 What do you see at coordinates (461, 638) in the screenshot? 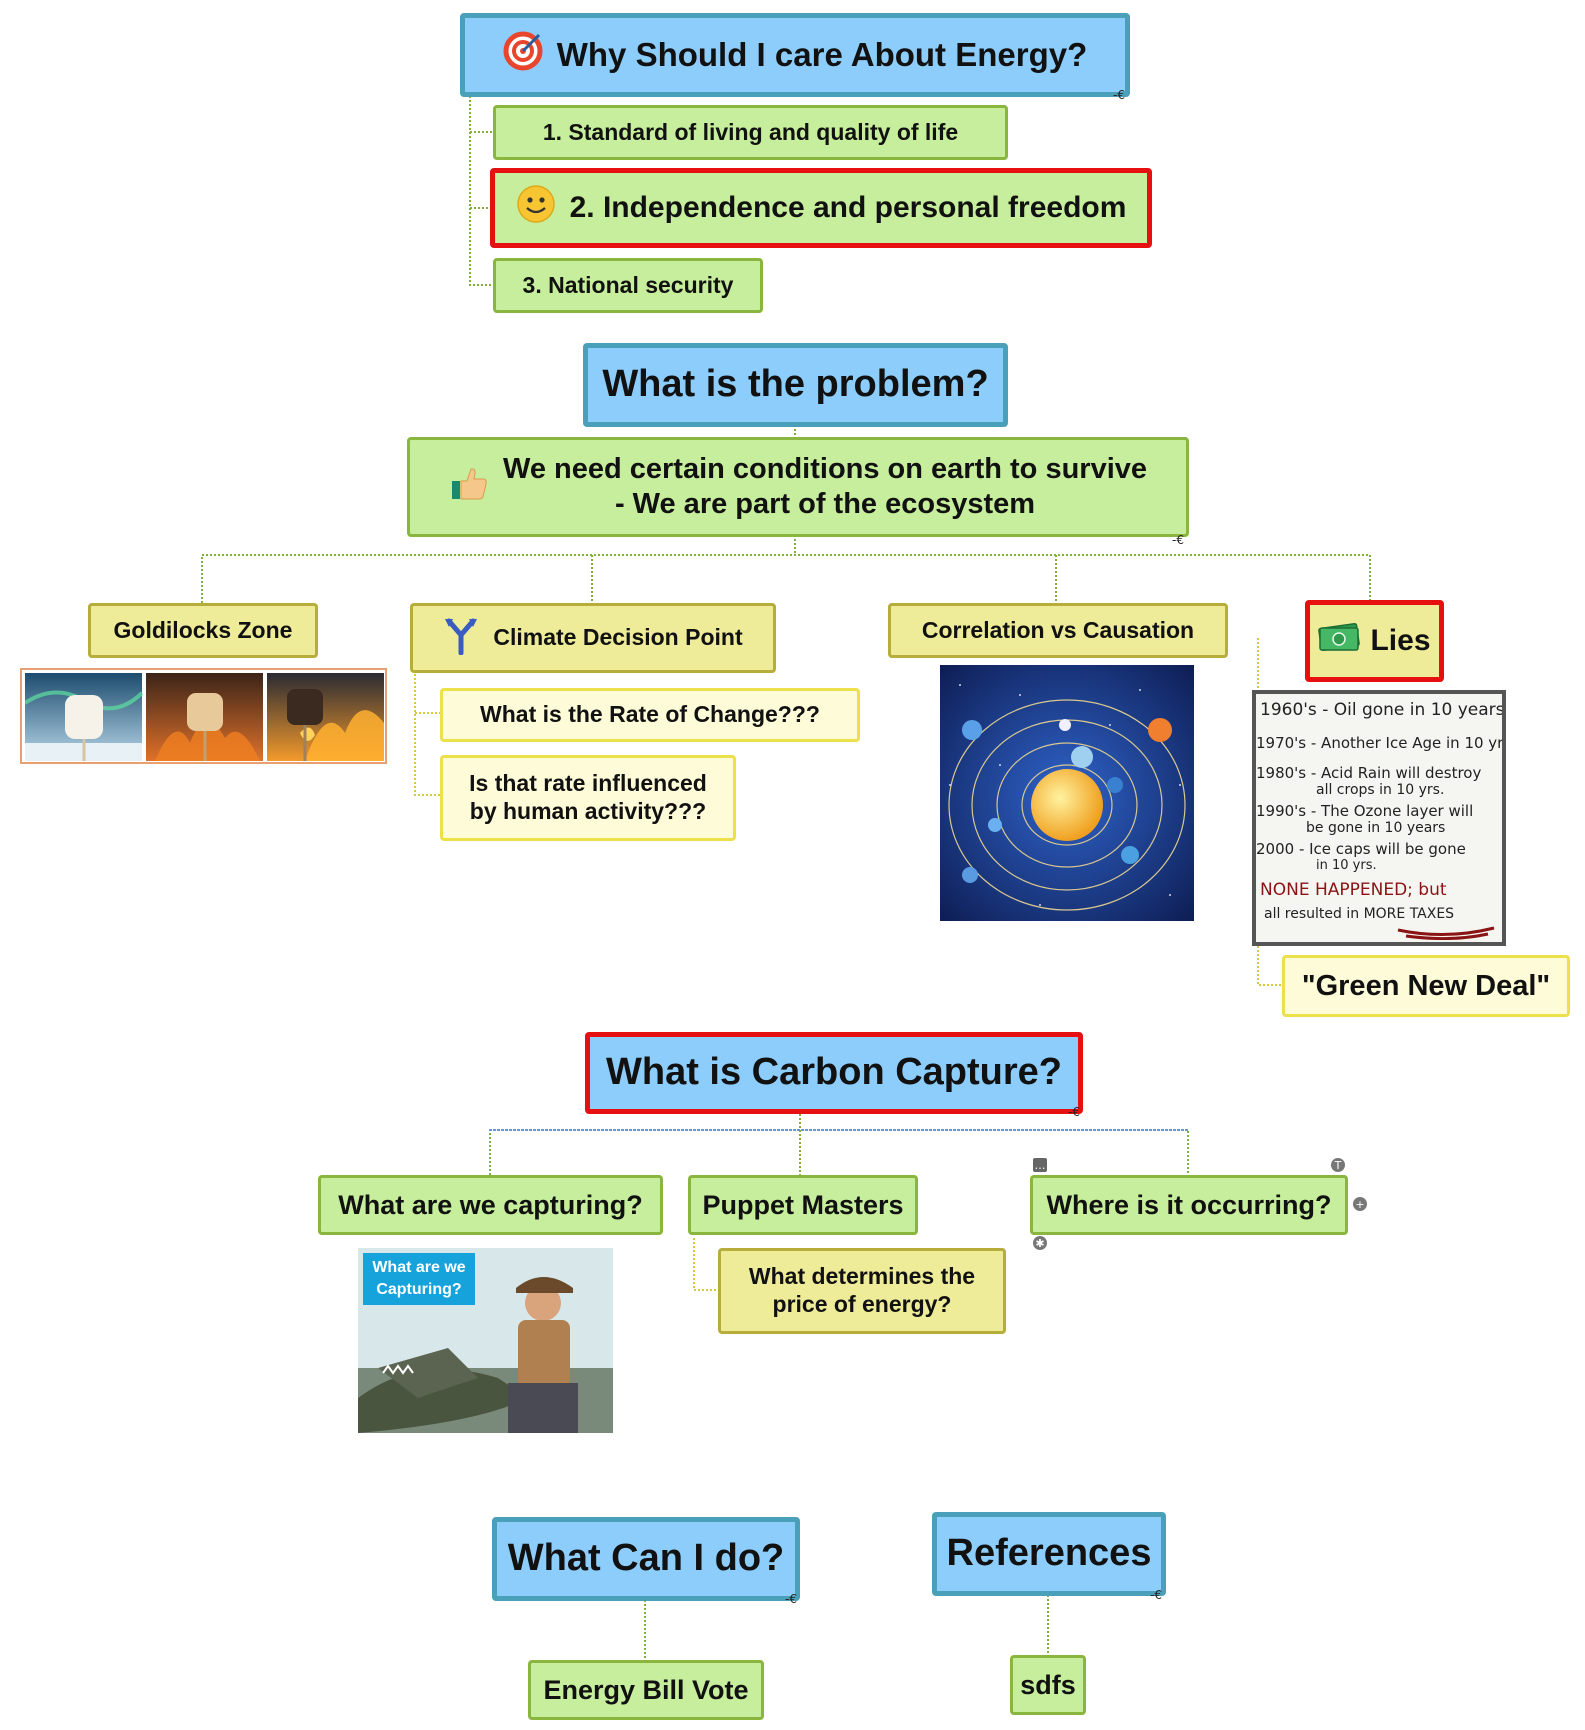
I see `fork-arrow-icon` at bounding box center [461, 638].